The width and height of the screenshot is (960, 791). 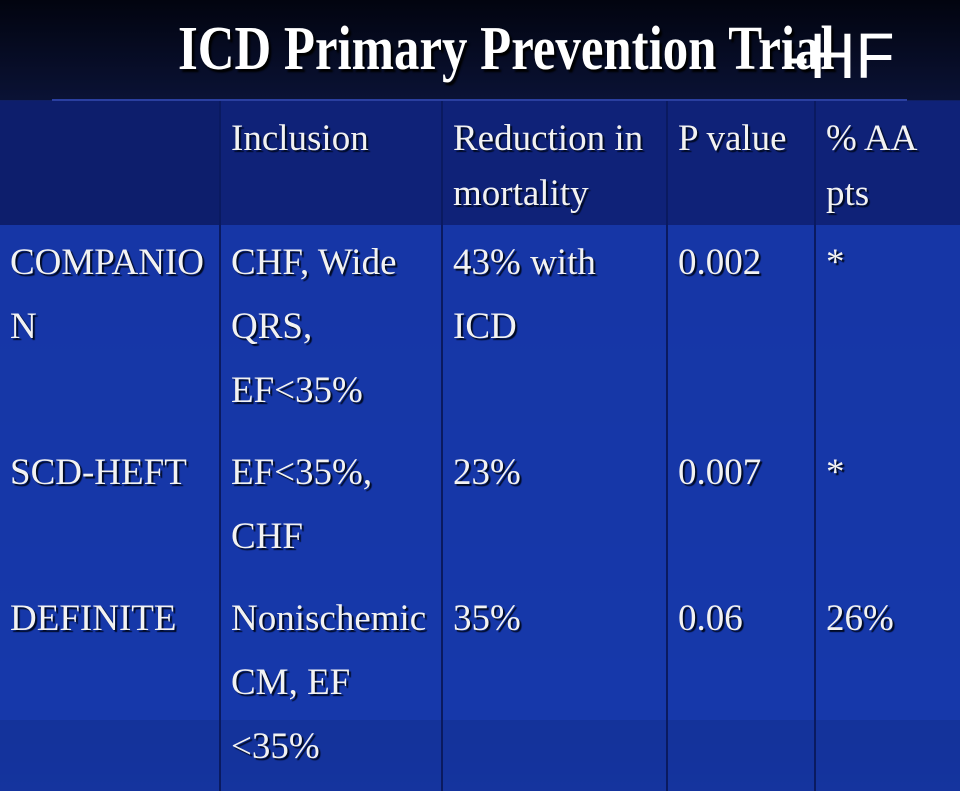 What do you see at coordinates (554, 508) in the screenshot?
I see `table-cell: 23%` at bounding box center [554, 508].